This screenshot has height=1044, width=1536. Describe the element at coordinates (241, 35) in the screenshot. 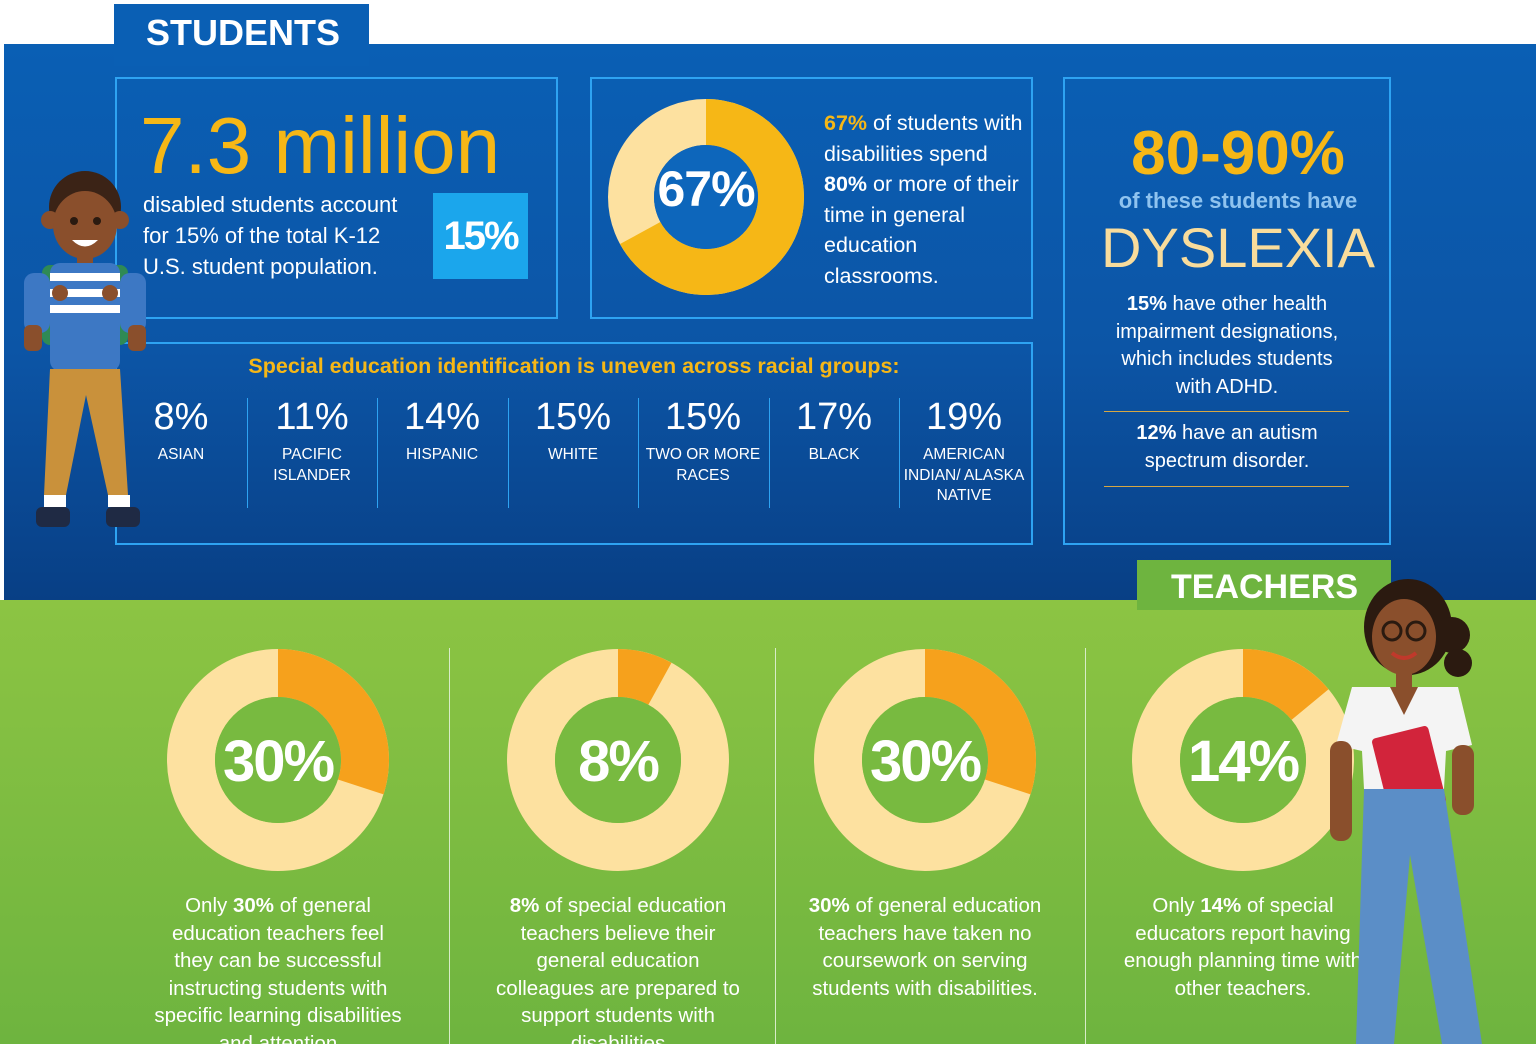

I see `students-tab: STUDENTS` at that location.